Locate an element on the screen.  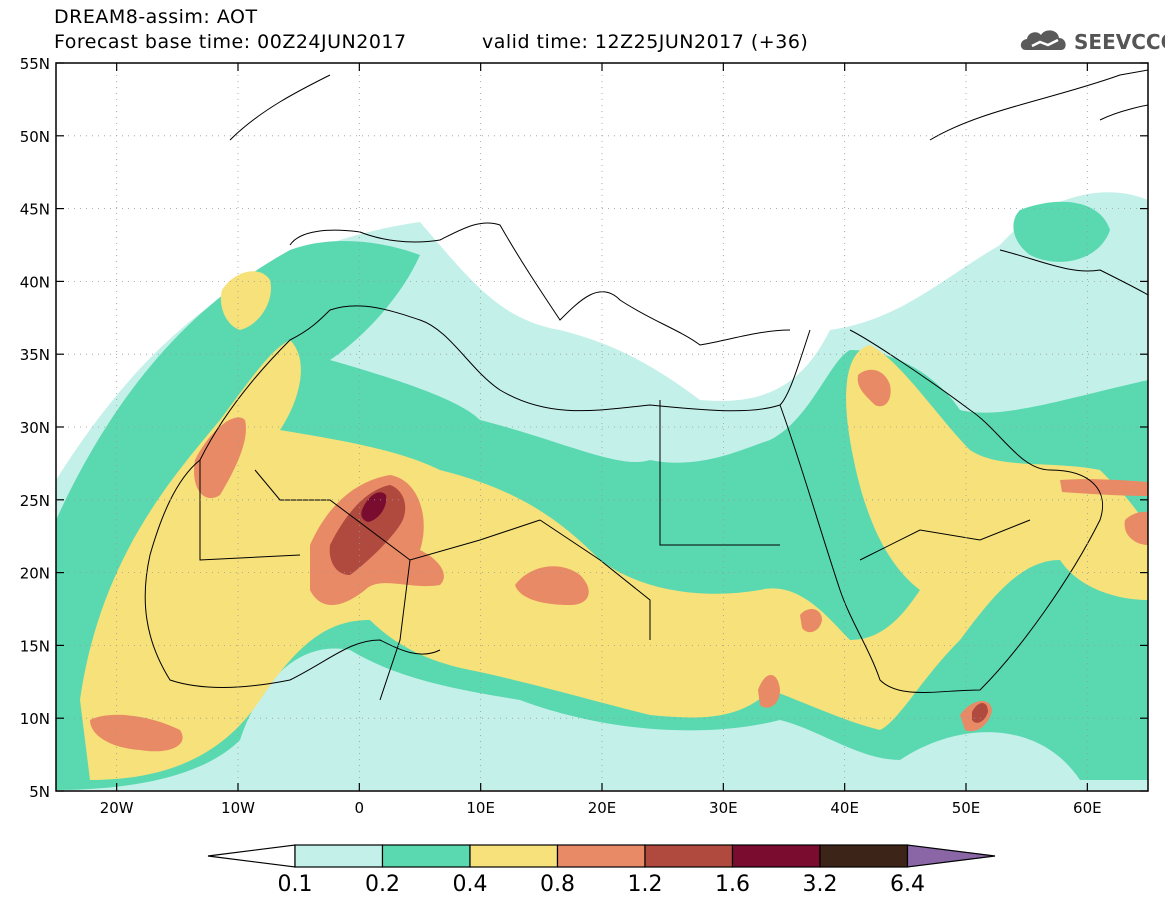
aot-band-0.2-caspian is located at coordinates (1061, 231).